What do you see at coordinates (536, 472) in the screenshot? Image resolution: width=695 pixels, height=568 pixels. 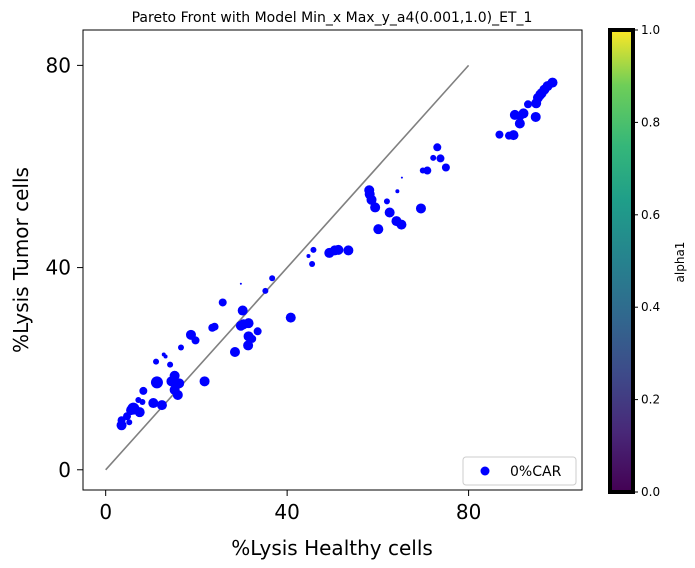 I see `legend-label: 0%CAR` at bounding box center [536, 472].